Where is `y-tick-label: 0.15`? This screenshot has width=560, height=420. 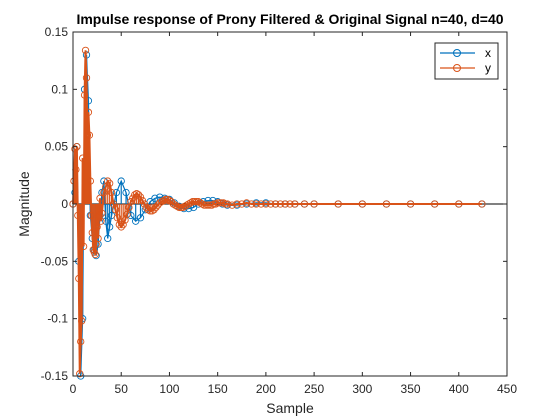
y-tick-label: 0.15 is located at coordinates (57, 32).